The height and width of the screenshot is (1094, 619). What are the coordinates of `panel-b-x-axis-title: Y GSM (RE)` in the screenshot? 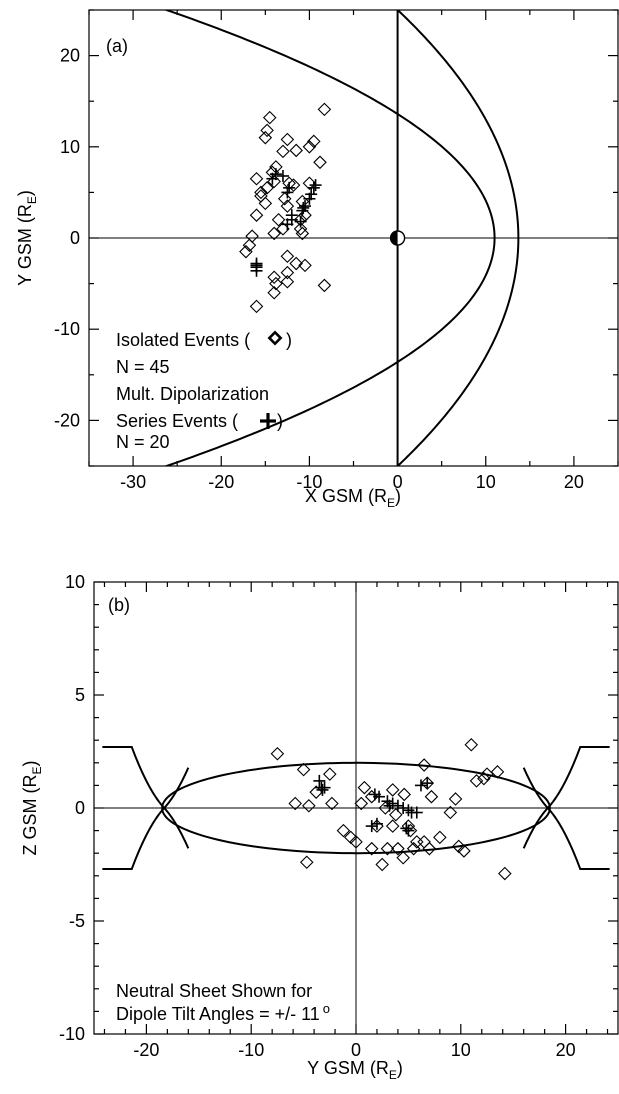 It's located at (355, 1070).